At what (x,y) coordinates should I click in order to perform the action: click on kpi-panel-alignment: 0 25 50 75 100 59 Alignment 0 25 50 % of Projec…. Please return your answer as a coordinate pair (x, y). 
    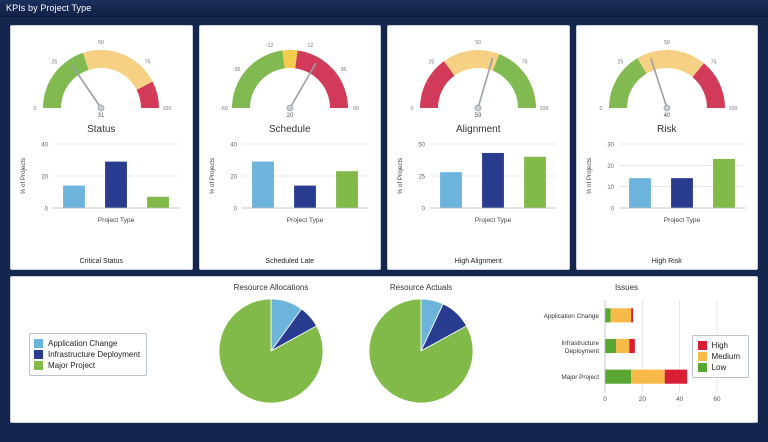
    Looking at the image, I should click on (478, 147).